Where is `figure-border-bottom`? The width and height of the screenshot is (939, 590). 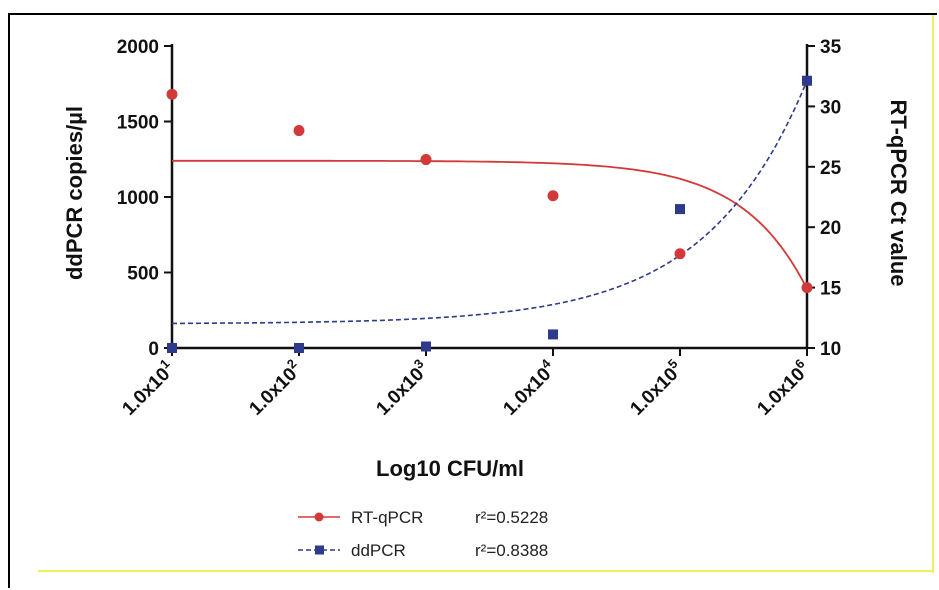 figure-border-bottom is located at coordinates (486, 571).